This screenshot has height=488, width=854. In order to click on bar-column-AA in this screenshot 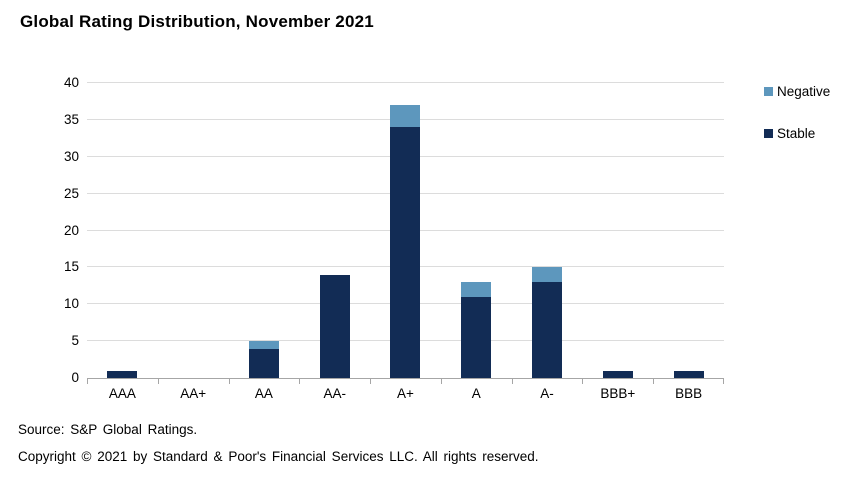, I will do `click(264, 230)`.